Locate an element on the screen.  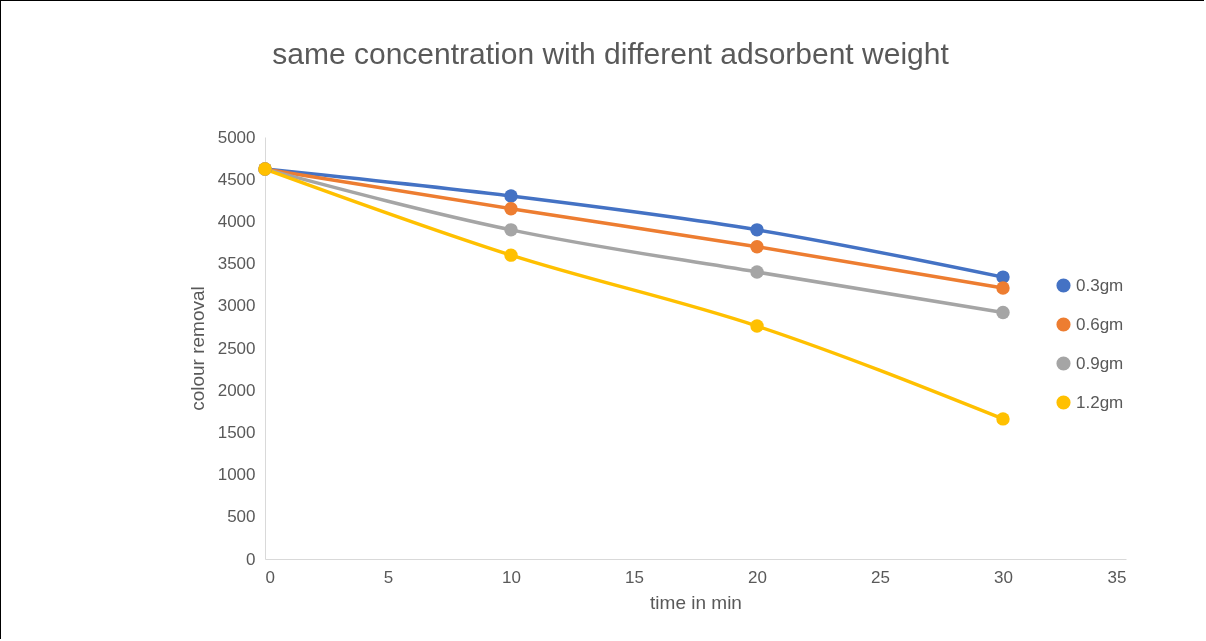
y-tick-label: 0 is located at coordinates (251, 559).